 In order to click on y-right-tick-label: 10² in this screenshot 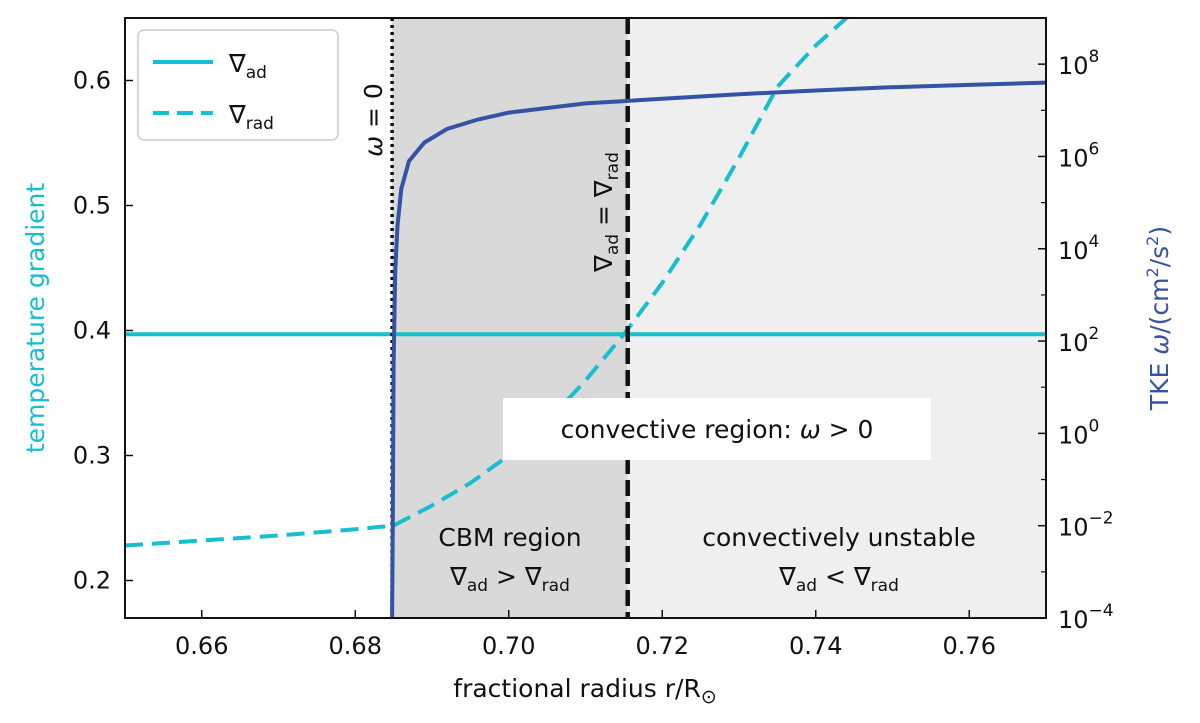, I will do `click(1078, 340)`.